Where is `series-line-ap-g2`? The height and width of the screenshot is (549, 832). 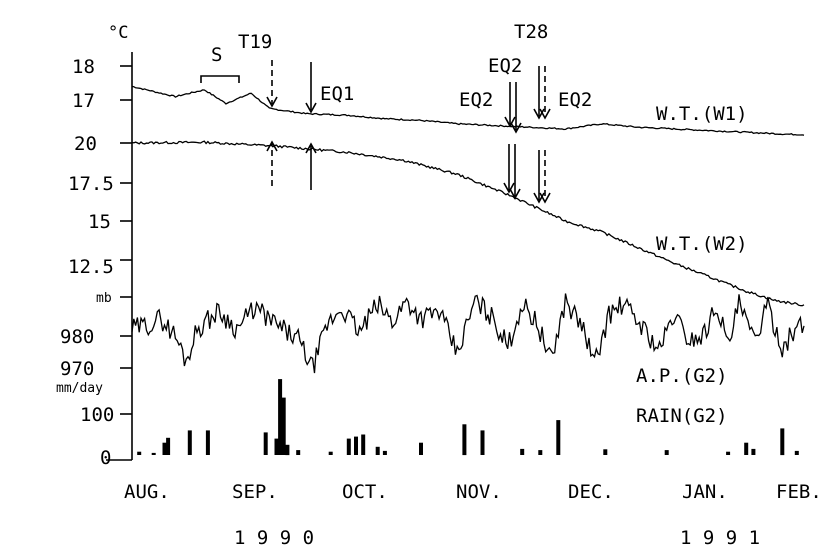 series-line-ap-g2 is located at coordinates (468, 333).